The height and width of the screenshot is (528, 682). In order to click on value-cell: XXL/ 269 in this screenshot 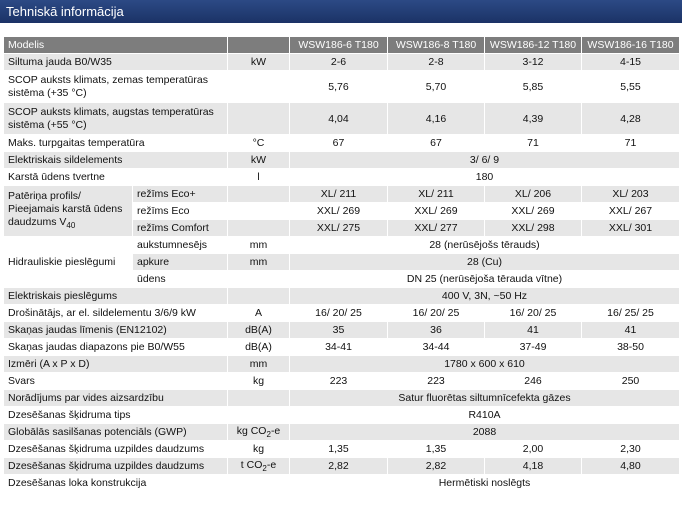, I will do `click(533, 211)`.